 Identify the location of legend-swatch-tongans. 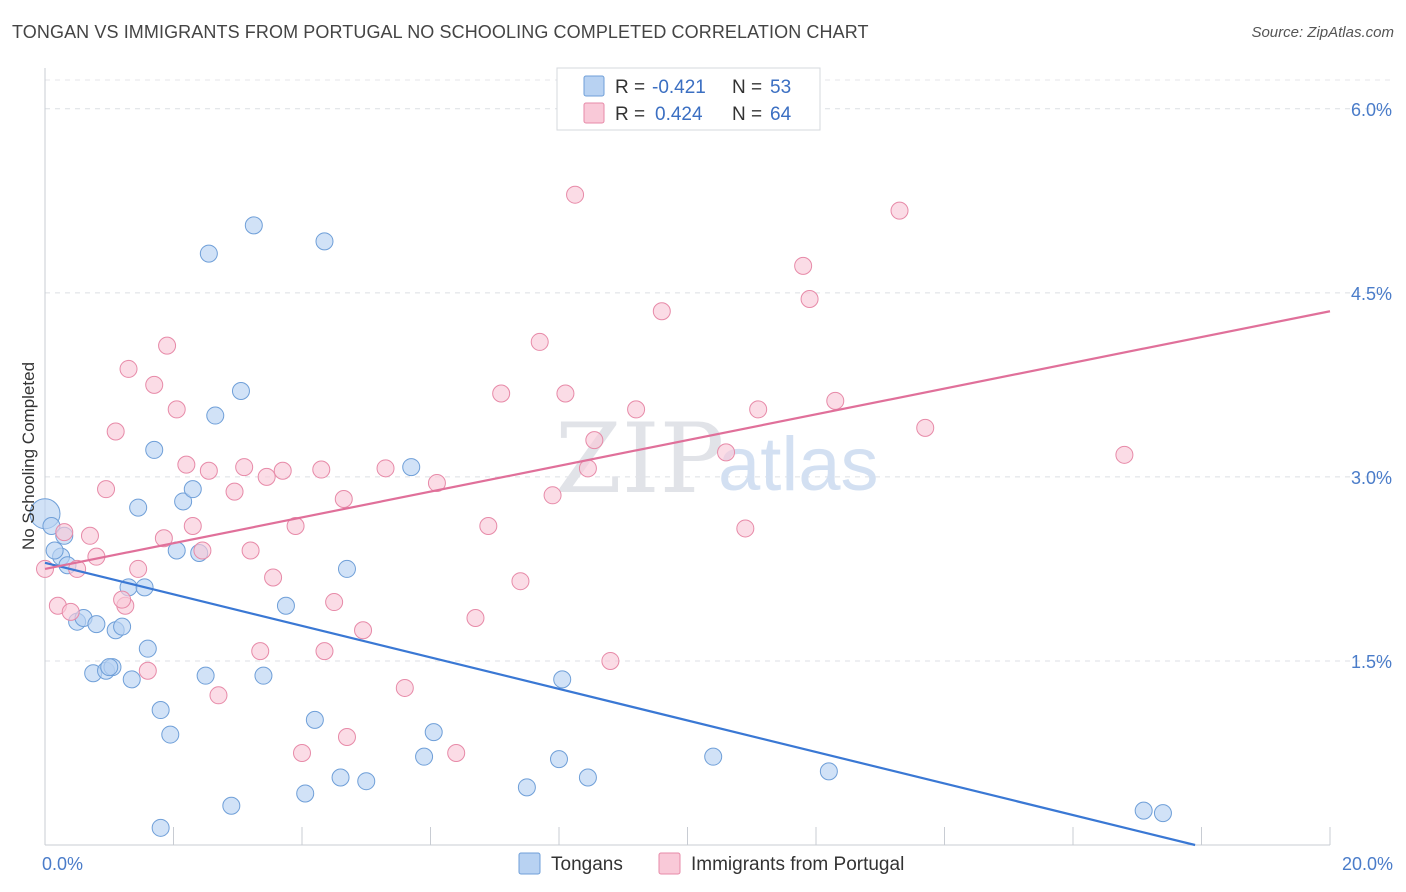
(594, 86).